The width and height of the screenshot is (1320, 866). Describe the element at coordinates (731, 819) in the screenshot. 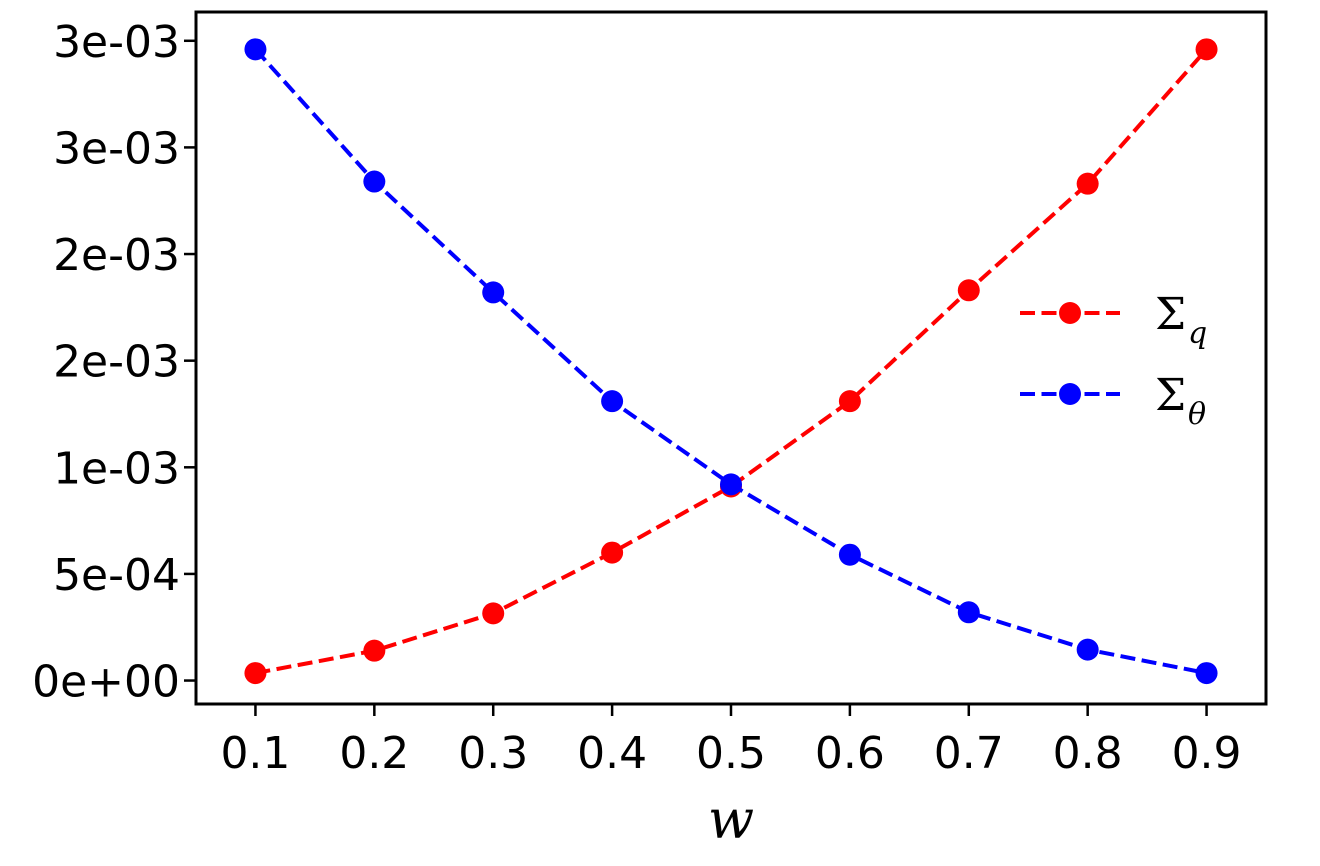

I see `x-axis-title: w` at that location.